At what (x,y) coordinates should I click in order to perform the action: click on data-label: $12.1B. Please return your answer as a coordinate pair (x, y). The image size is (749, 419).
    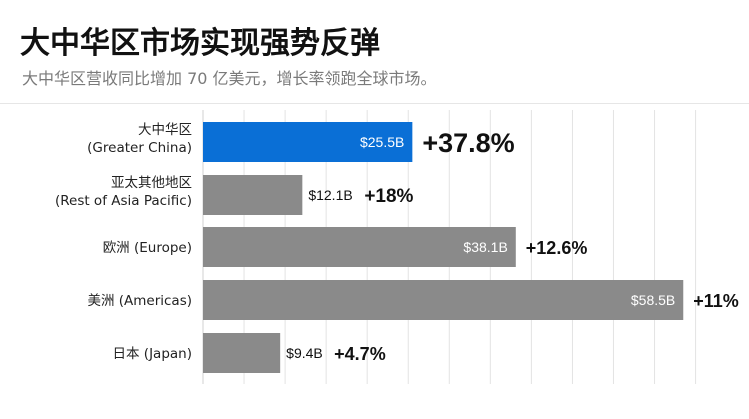
    Looking at the image, I should click on (330, 195).